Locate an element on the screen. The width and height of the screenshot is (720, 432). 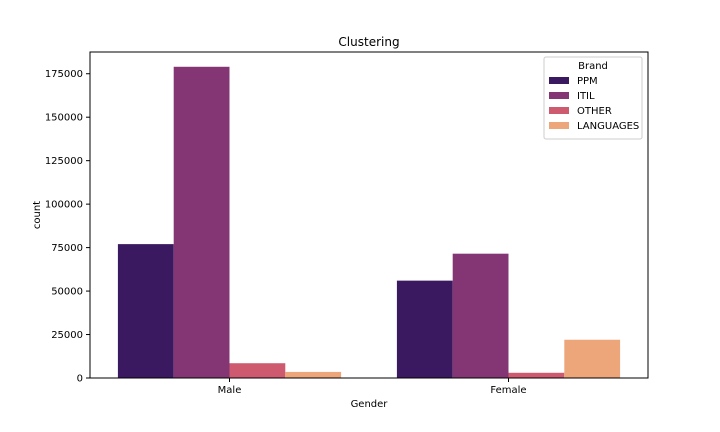
bar-ppm-male is located at coordinates (145, 311).